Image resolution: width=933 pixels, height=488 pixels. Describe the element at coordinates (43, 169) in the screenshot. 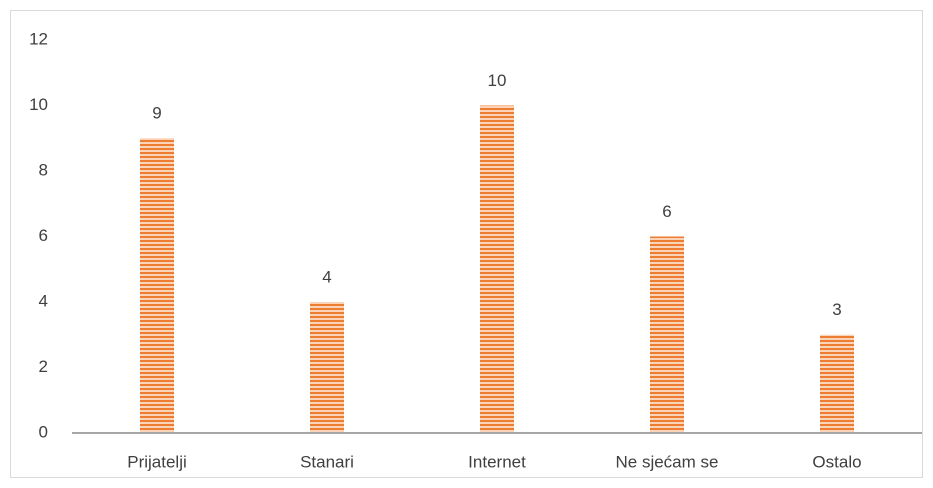

I see `y-tick-label: 8` at that location.